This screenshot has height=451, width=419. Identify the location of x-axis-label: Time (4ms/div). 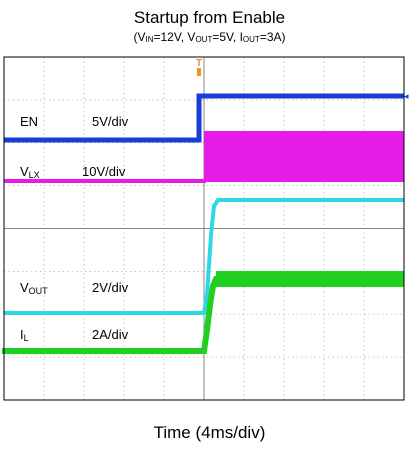
(209, 432).